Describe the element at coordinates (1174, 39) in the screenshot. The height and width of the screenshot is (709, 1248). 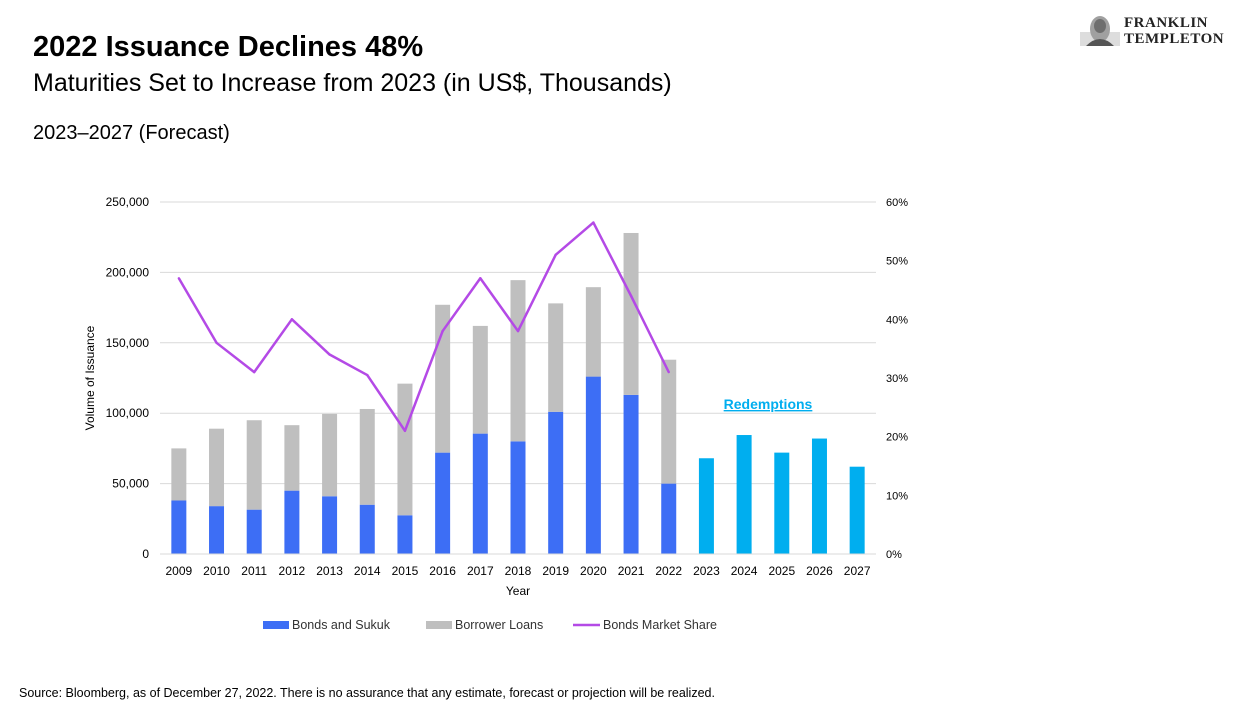
I see `logo-line-2: TEMPLETON` at that location.